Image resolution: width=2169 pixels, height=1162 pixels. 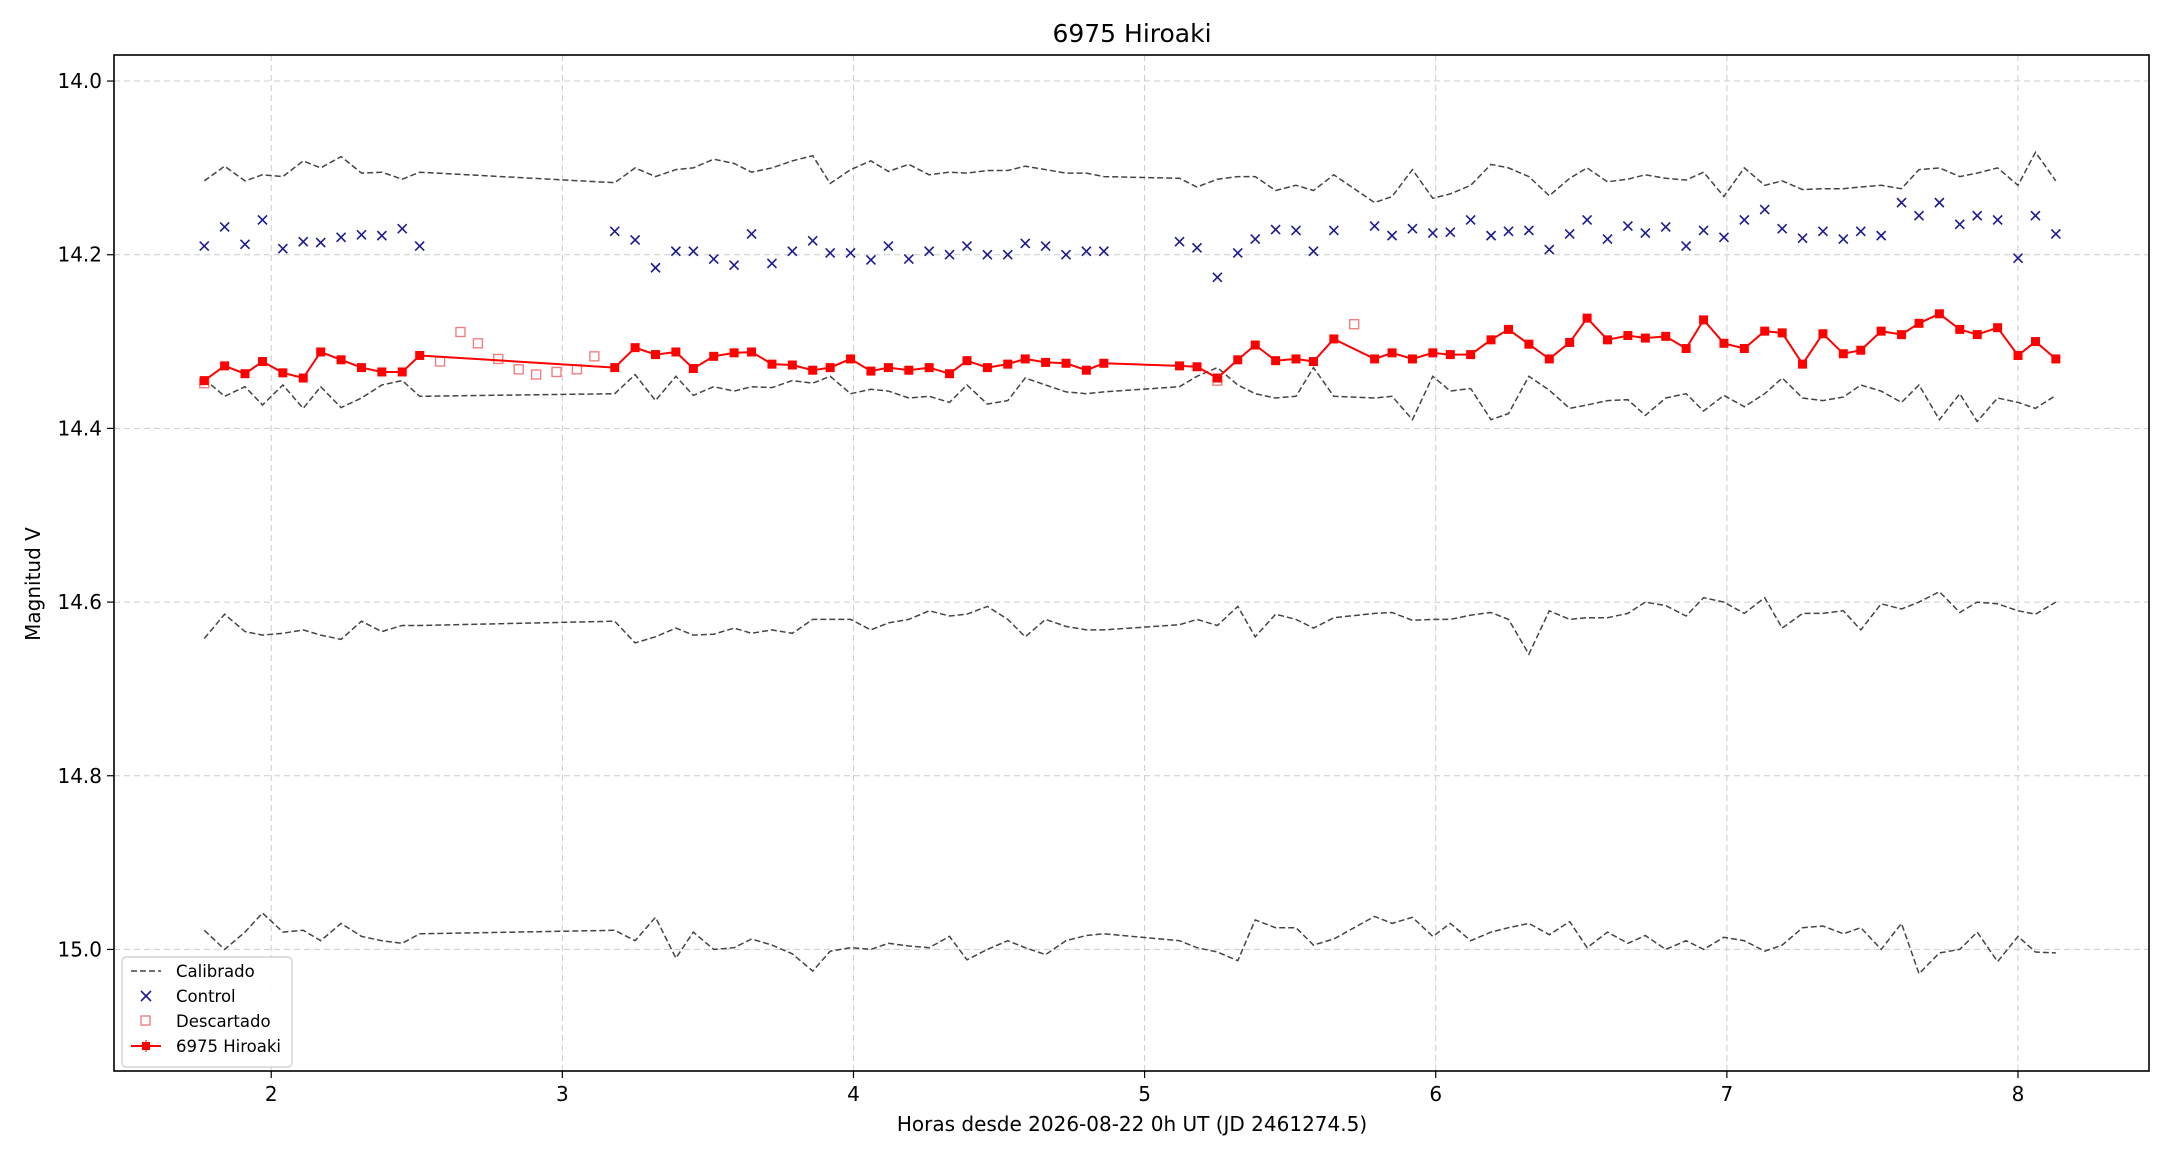 I want to click on x-axis-ticks: 2 3 4 5 6 7 8, so click(x=1145, y=1088).